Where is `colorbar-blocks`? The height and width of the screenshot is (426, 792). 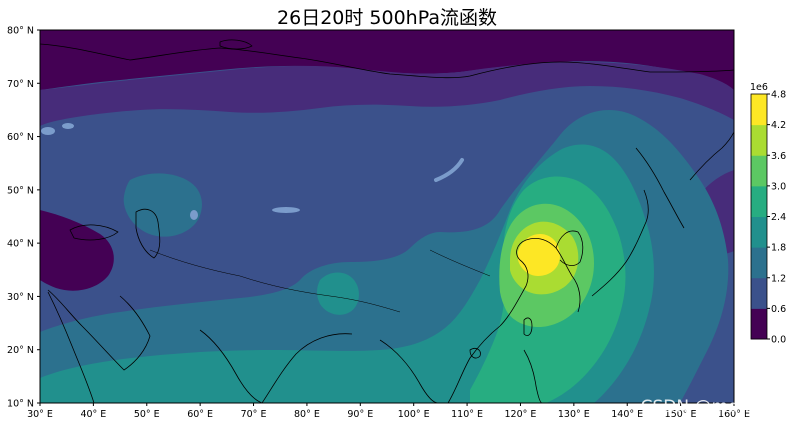
colorbar-blocks is located at coordinates (759, 217).